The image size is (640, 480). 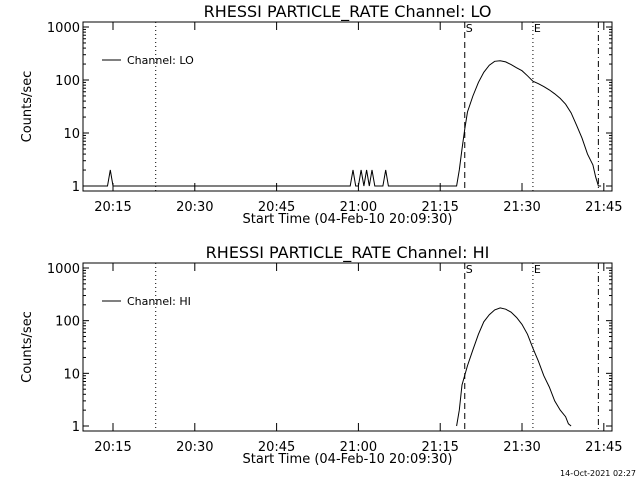 I want to click on chart-title: RHESSI PARTICLE_RATE Channel: HI, so click(x=348, y=253).